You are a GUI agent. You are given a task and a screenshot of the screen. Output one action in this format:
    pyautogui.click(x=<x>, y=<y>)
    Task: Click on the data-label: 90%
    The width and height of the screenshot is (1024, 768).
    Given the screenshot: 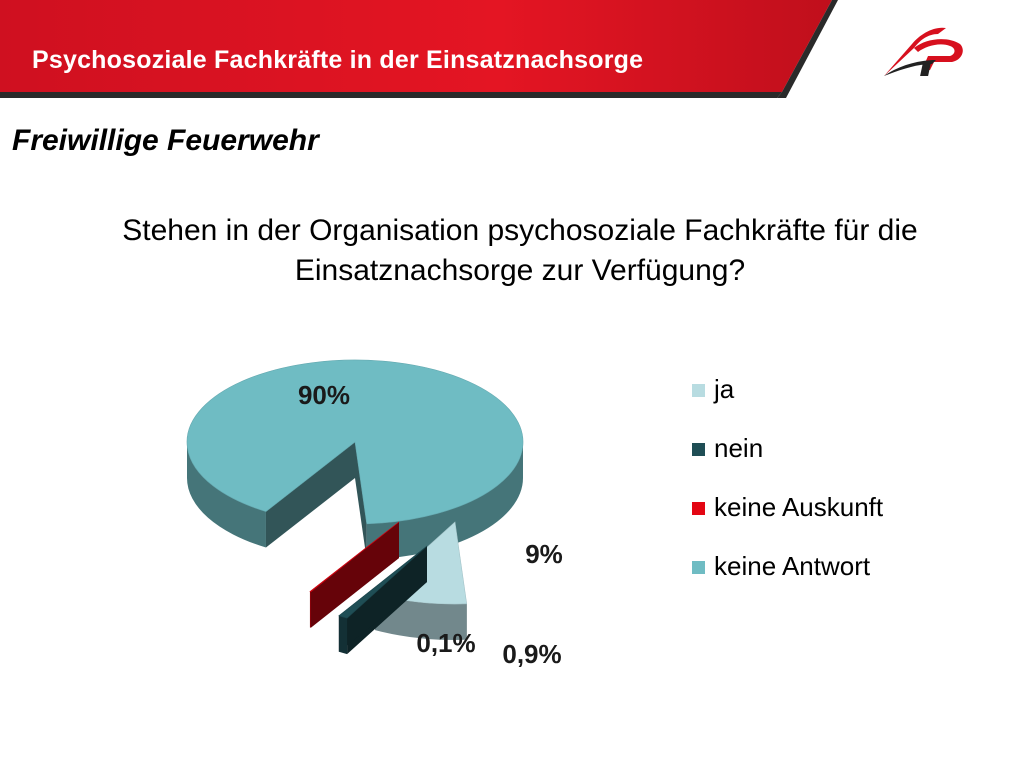 What is the action you would take?
    pyautogui.click(x=324, y=395)
    